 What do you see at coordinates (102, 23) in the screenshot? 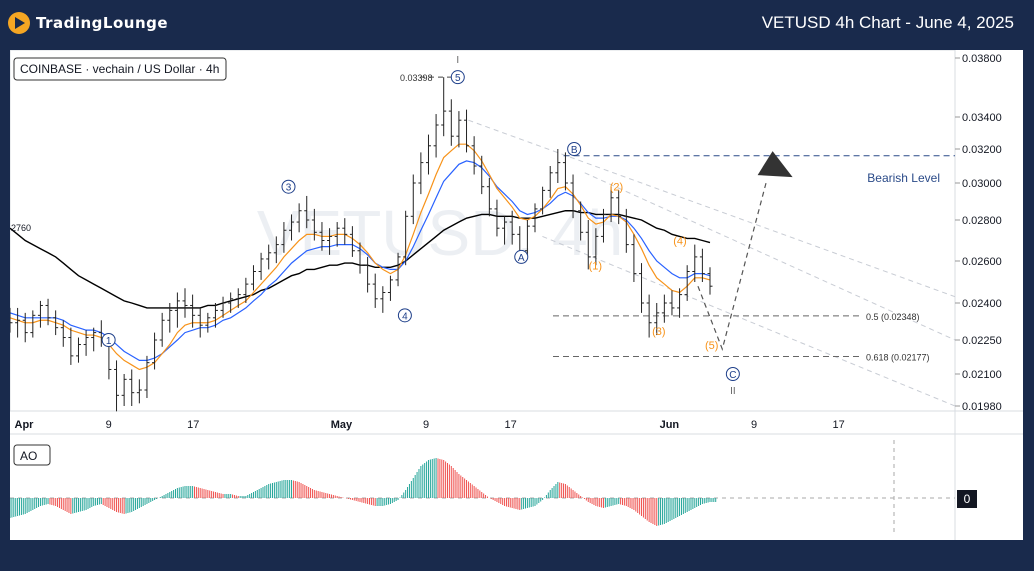
I see `brand-name: TradingLounge` at bounding box center [102, 23].